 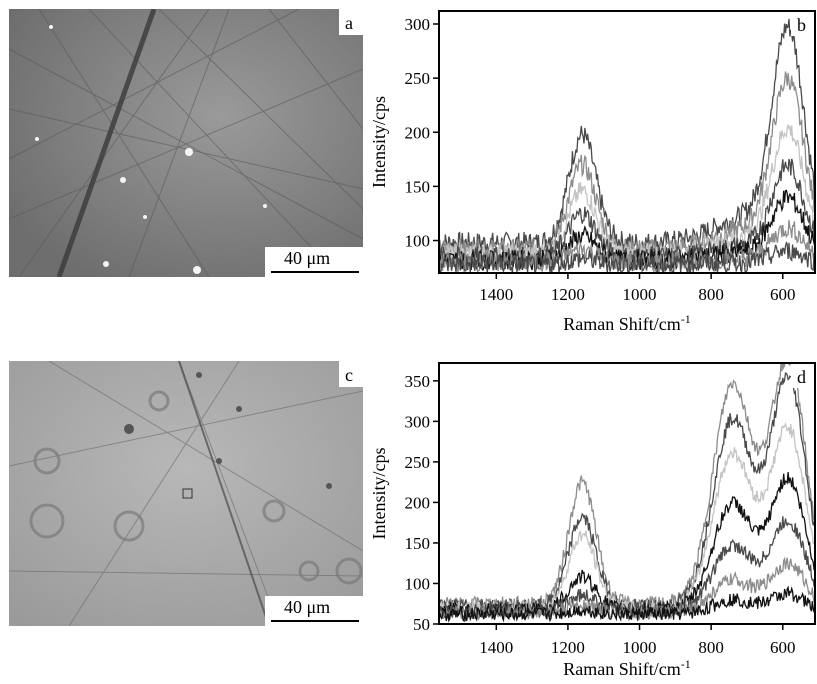 I want to click on panel-letter-d: d, so click(x=801, y=377).